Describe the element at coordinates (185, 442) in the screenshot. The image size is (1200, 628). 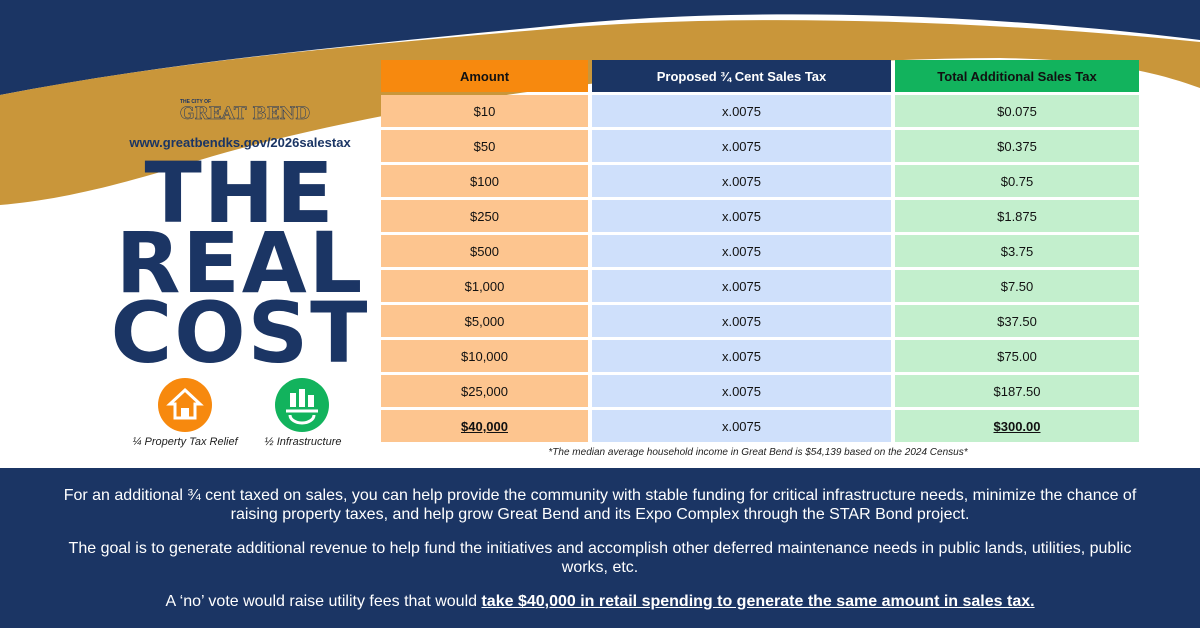
I see `icon-label: ¼ Property Tax Relief` at that location.